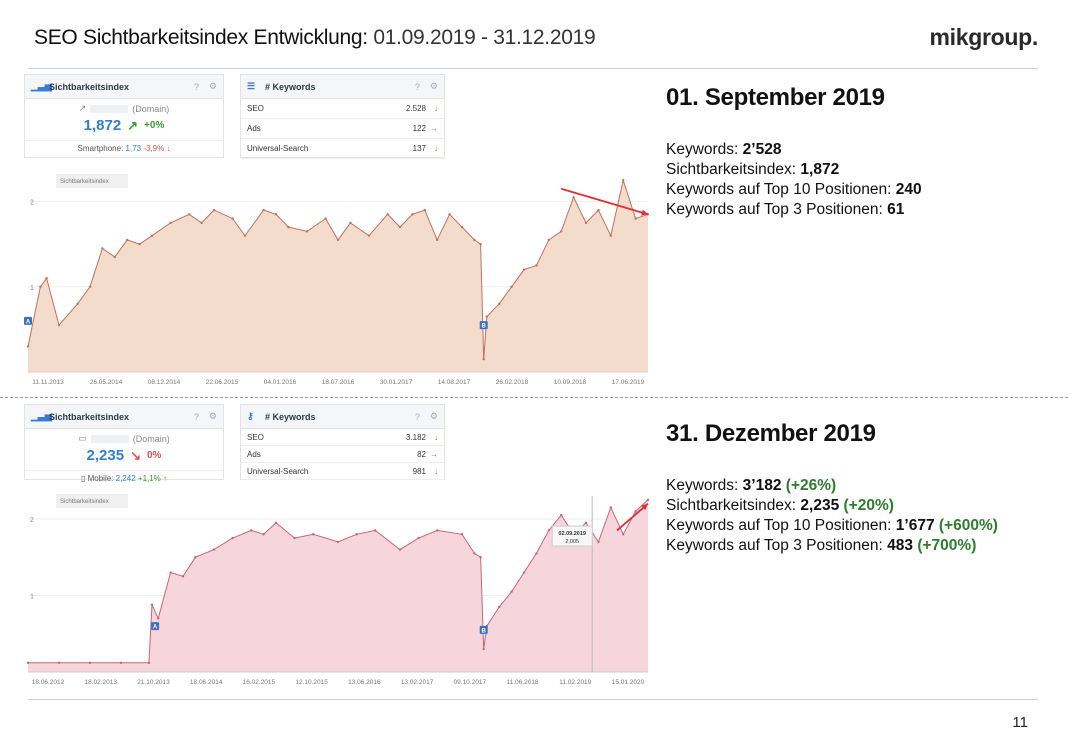 The height and width of the screenshot is (752, 1068). What do you see at coordinates (259, 682) in the screenshot?
I see `x-tick-label: 16.02.2015` at bounding box center [259, 682].